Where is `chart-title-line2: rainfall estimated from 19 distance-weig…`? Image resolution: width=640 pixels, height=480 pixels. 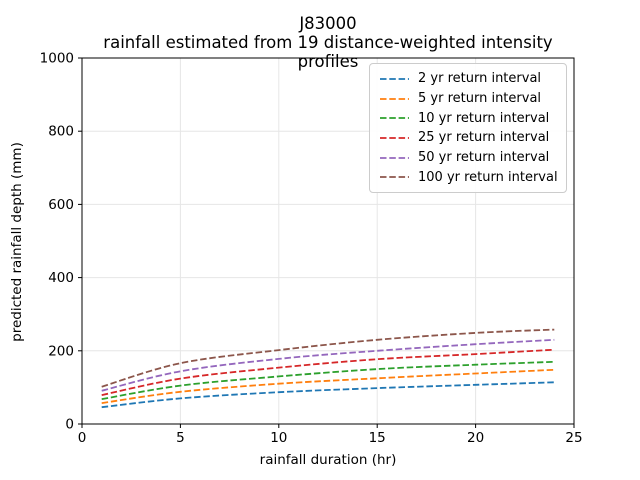 chart-title-line2: rainfall estimated from 19 distance-weig… is located at coordinates (328, 52).